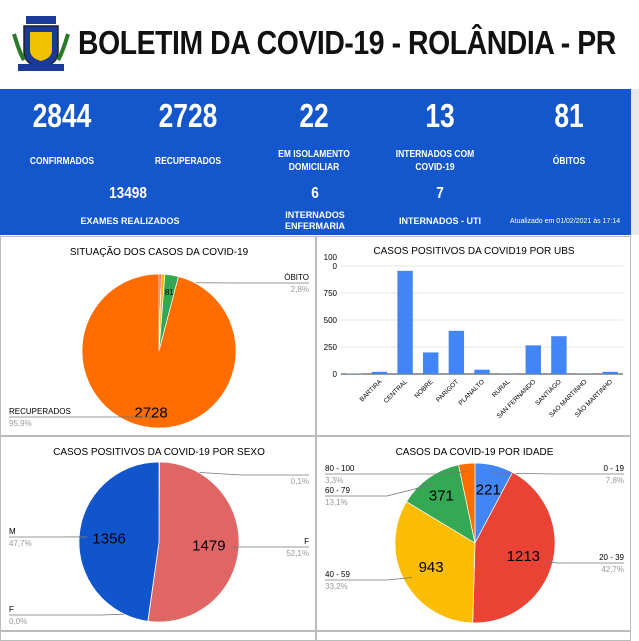 This screenshot has width=639, height=641. What do you see at coordinates (169, 292) in the screenshot?
I see `slice-value-label: 81` at bounding box center [169, 292].